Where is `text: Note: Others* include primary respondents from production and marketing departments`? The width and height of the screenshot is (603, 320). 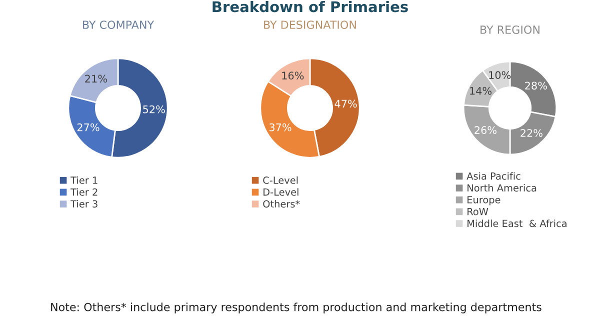 text: Note: Others* include primary respondents from production and marketing departments is located at coordinates (296, 308).